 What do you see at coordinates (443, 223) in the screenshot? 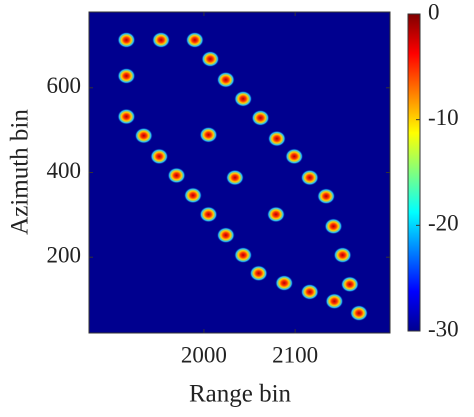
I see `colorbar-tick-label: -20` at bounding box center [443, 223].